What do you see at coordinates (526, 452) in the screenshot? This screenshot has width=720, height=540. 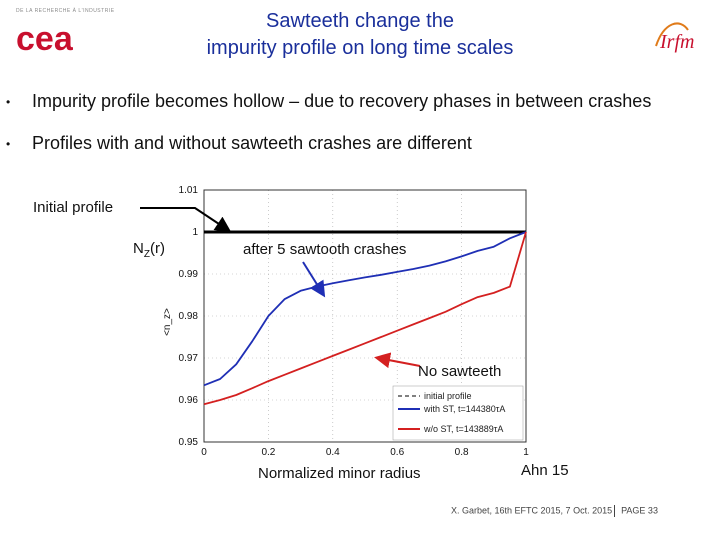 I see `x-tick-label: 1` at bounding box center [526, 452].